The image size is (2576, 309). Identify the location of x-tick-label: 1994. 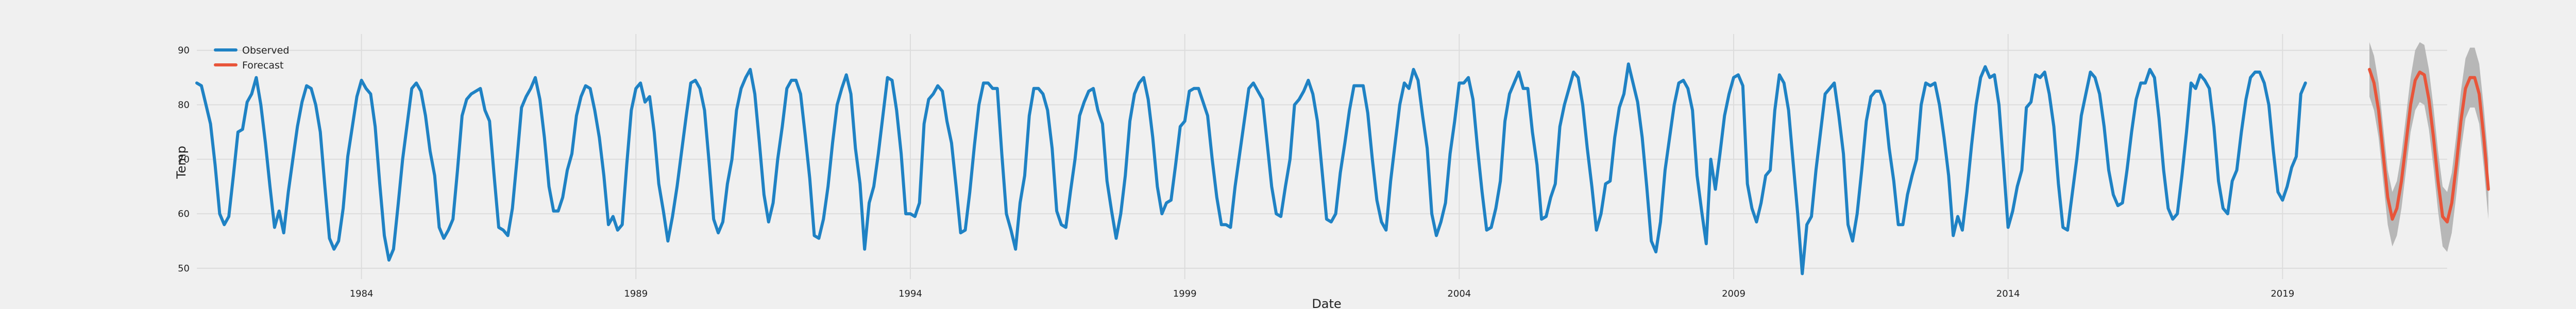
(910, 293).